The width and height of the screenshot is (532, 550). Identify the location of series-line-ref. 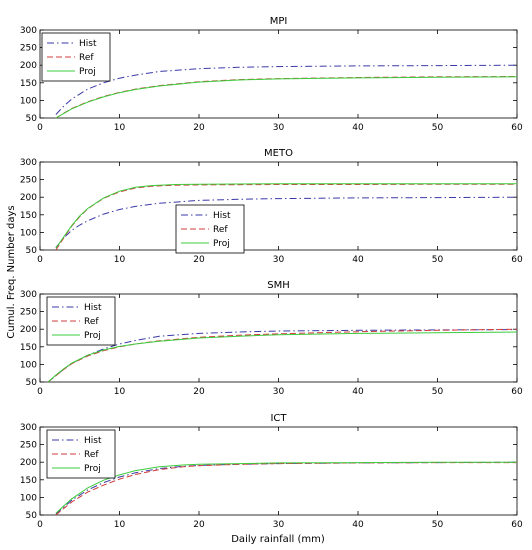
(282, 355).